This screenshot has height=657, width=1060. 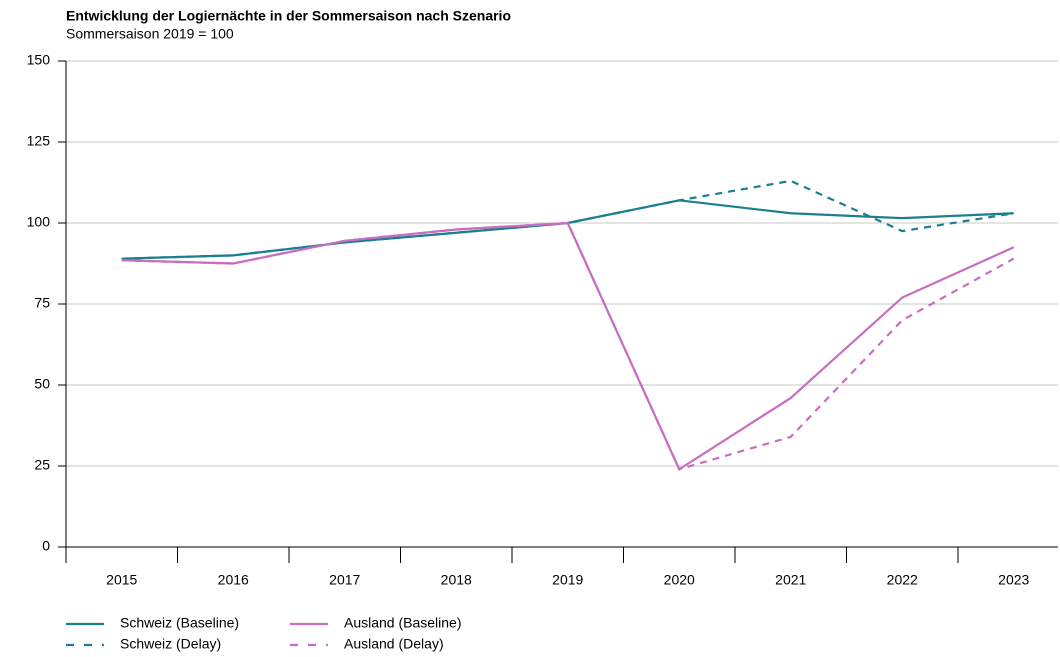 What do you see at coordinates (179, 623) in the screenshot?
I see `legend-label: Schweiz (Baseline)` at bounding box center [179, 623].